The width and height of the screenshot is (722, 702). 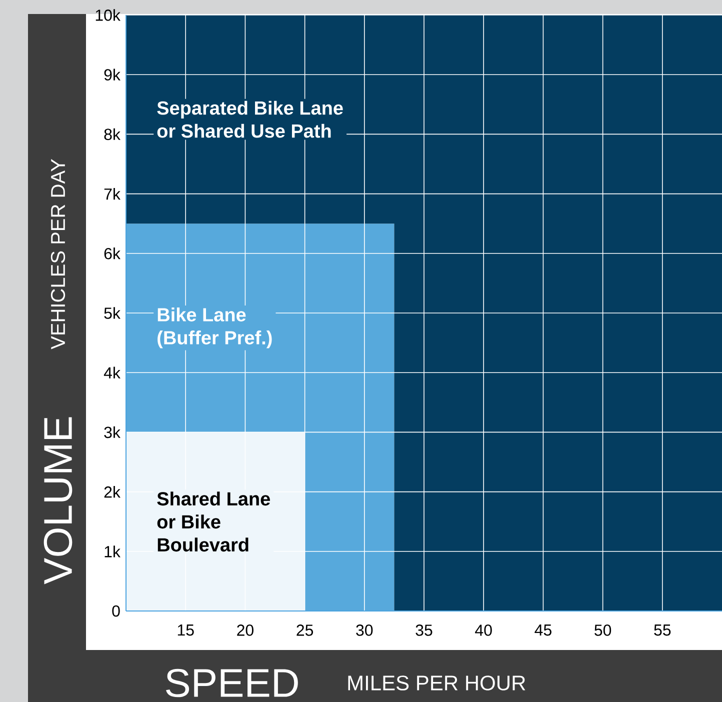 What do you see at coordinates (112, 74) in the screenshot?
I see `y-tick-label: 9k` at bounding box center [112, 74].